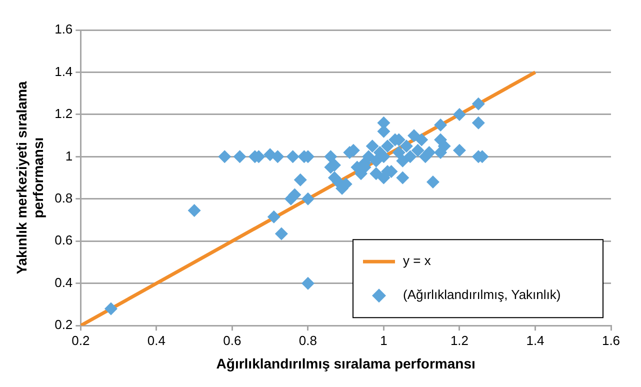 The image size is (641, 387). I want to click on x-tick-label: 0.2, so click(81, 340).